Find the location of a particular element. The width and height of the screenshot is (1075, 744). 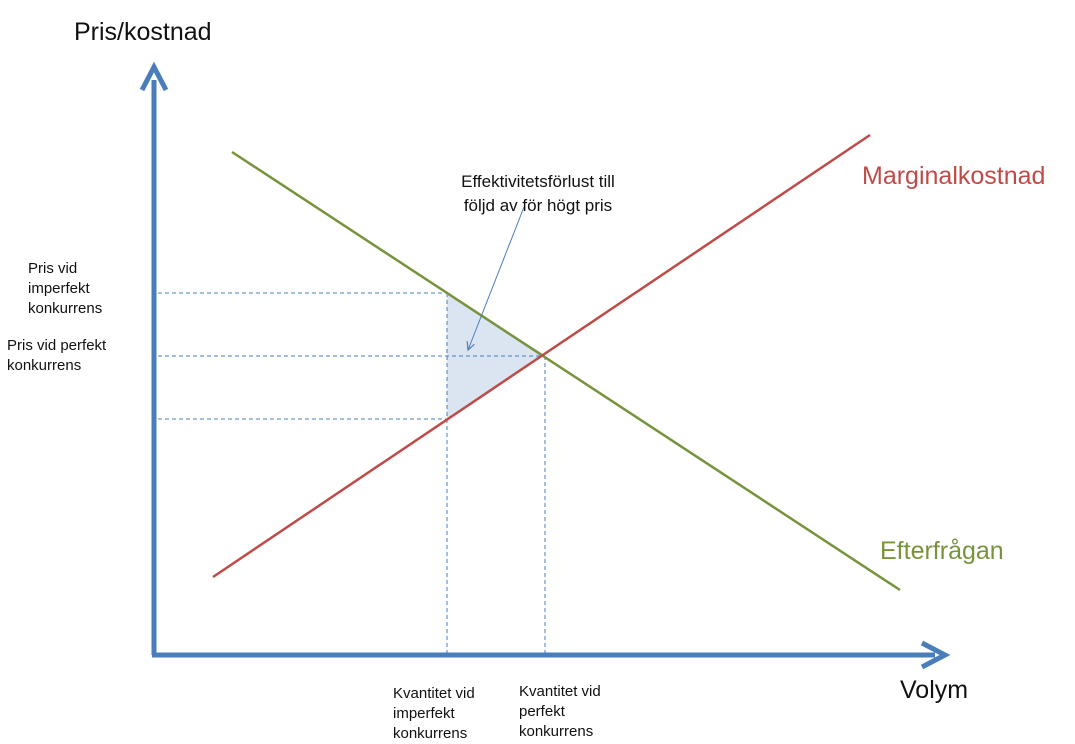

price-label-imperfect-line-3: konkurrens is located at coordinates (65, 308).